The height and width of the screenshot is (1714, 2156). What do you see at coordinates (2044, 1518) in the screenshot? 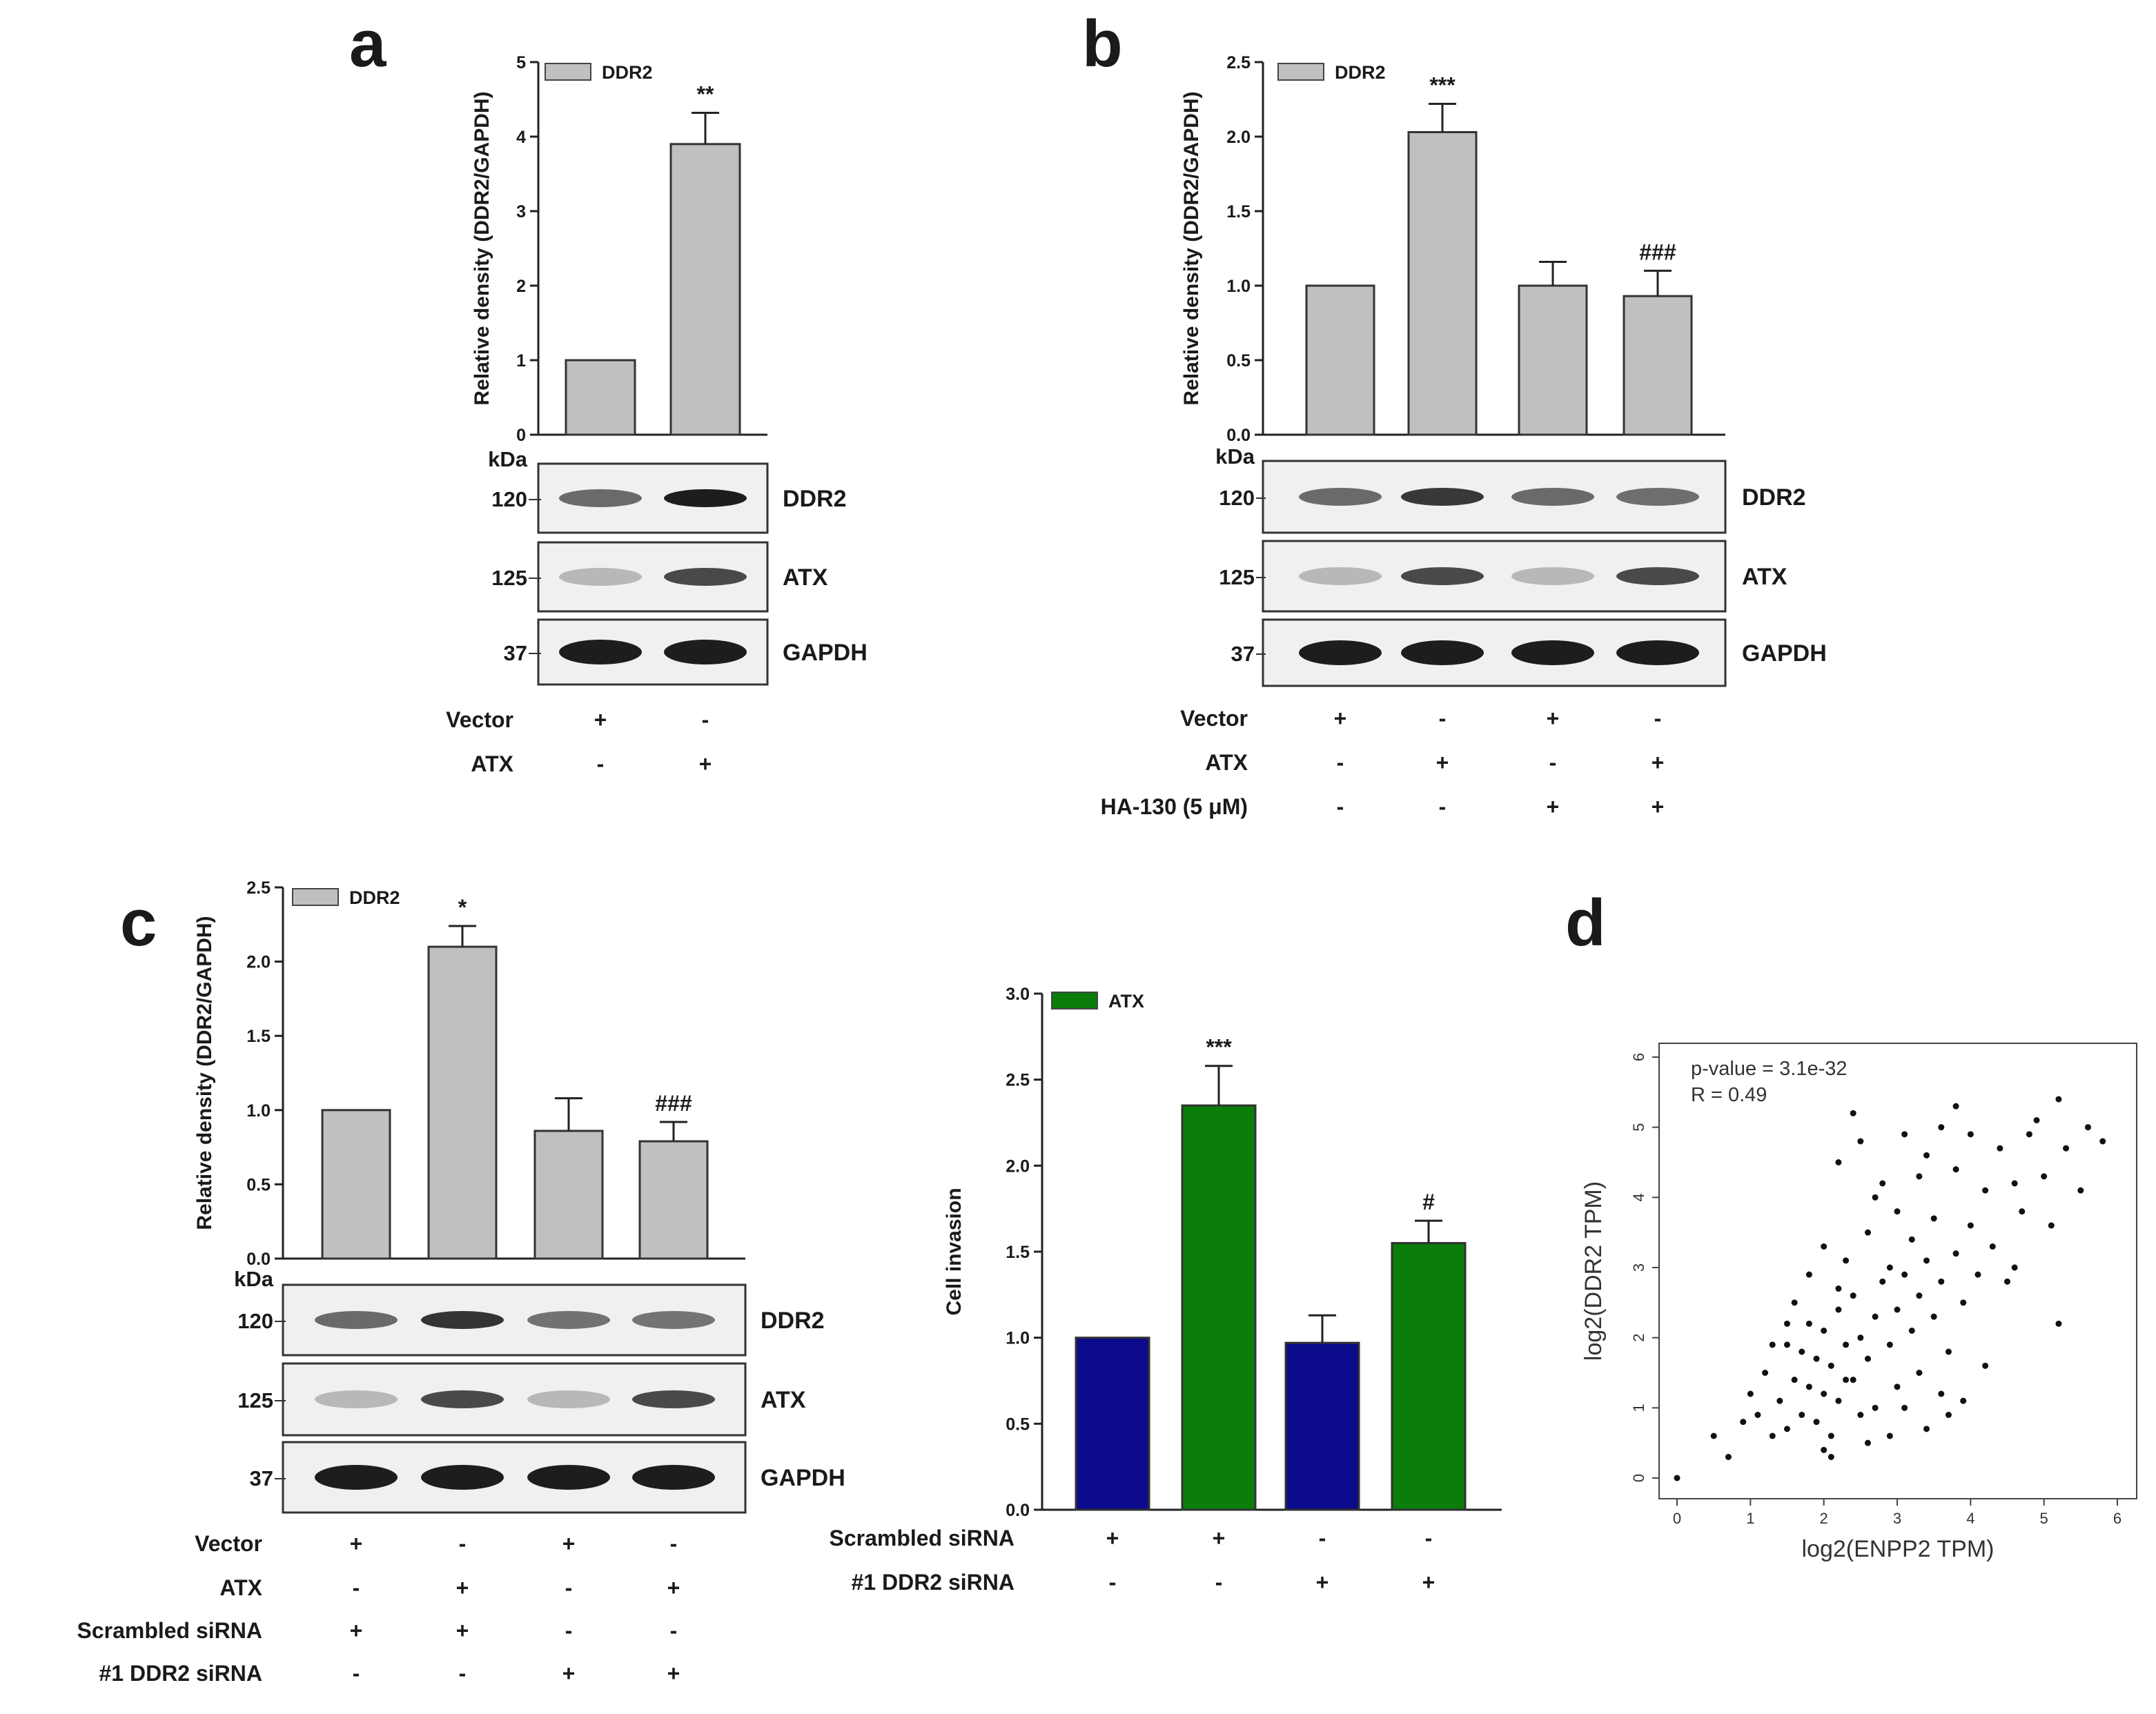
I see `x-tick-label: 5` at bounding box center [2044, 1518].